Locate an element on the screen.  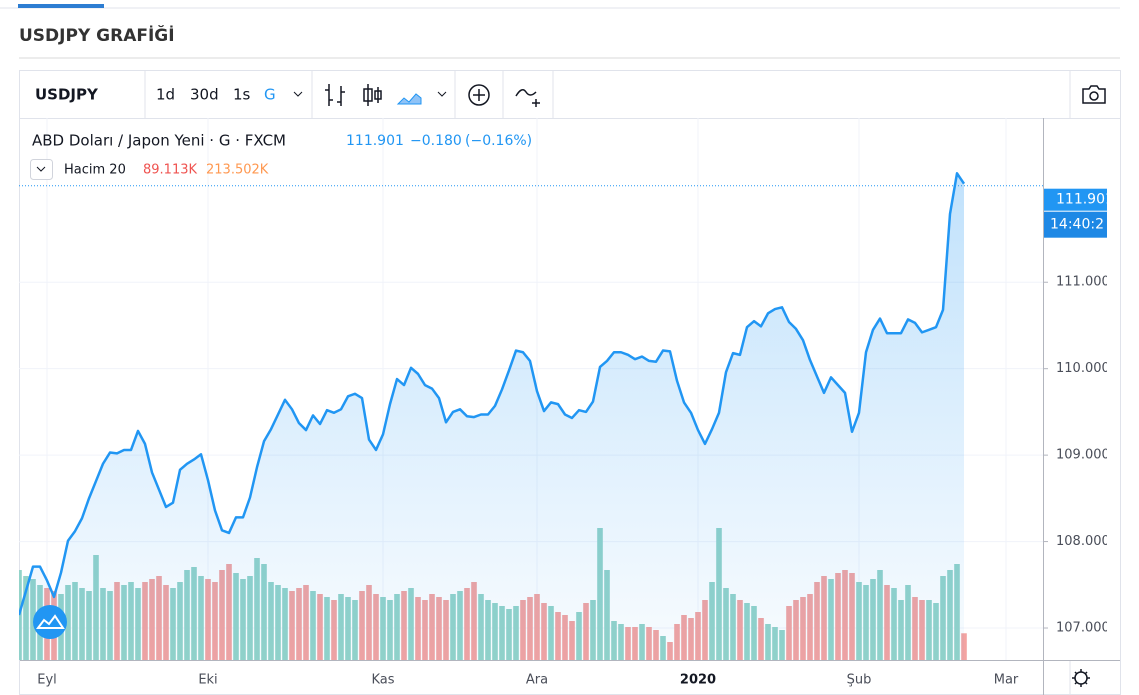
y-tick-label: 110.000 is located at coordinates (1083, 368).